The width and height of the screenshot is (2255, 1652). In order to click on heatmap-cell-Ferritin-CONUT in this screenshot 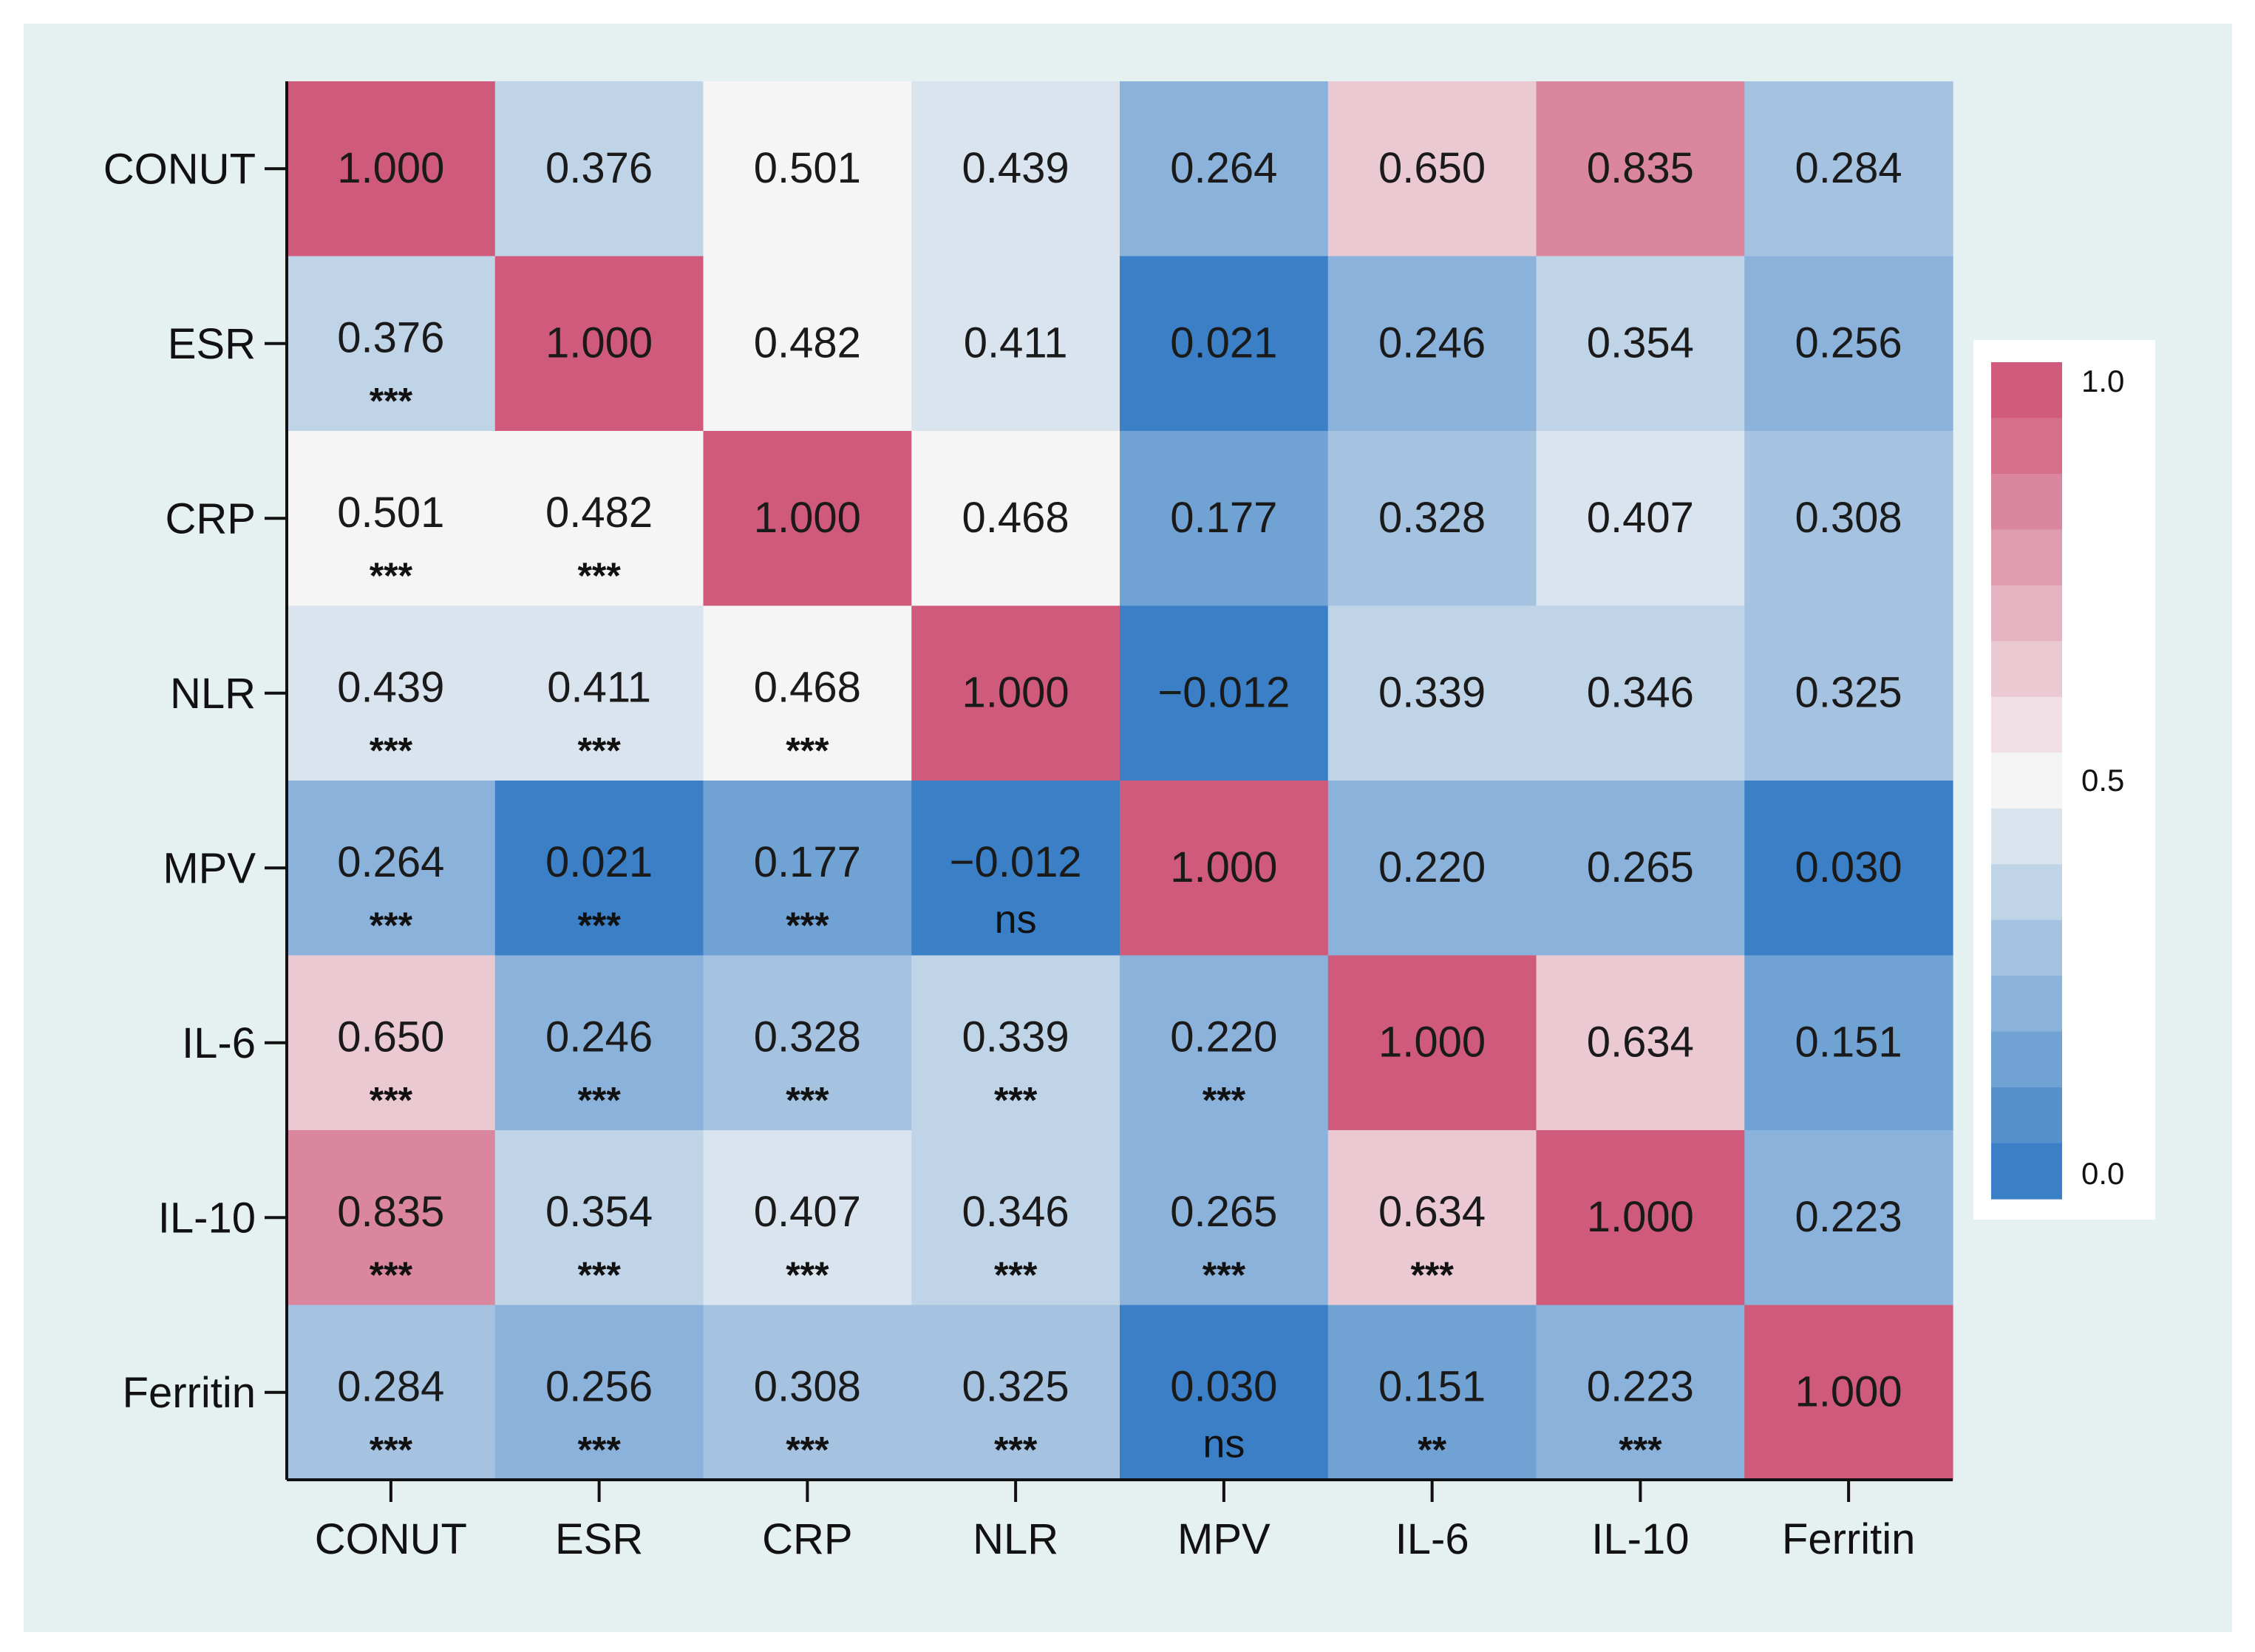, I will do `click(391, 1393)`.